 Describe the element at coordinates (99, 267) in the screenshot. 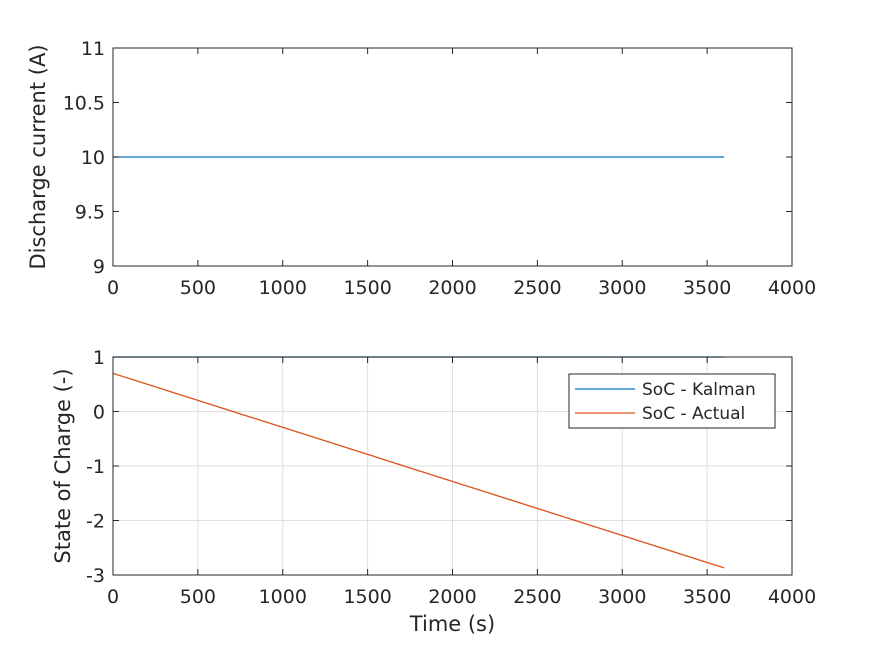

I see `y-tick-label: 9` at that location.